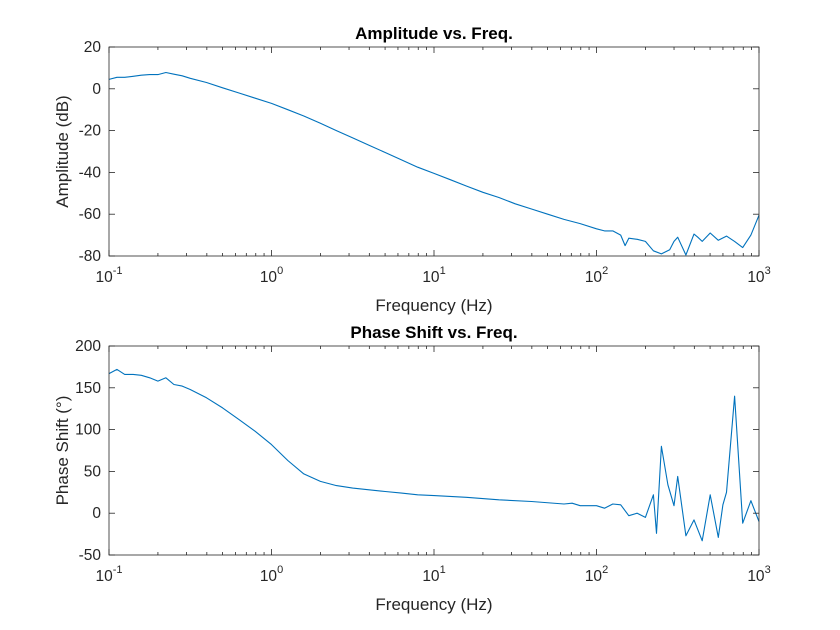  What do you see at coordinates (90, 555) in the screenshot?
I see `phase-y-tick-label: -50` at bounding box center [90, 555].